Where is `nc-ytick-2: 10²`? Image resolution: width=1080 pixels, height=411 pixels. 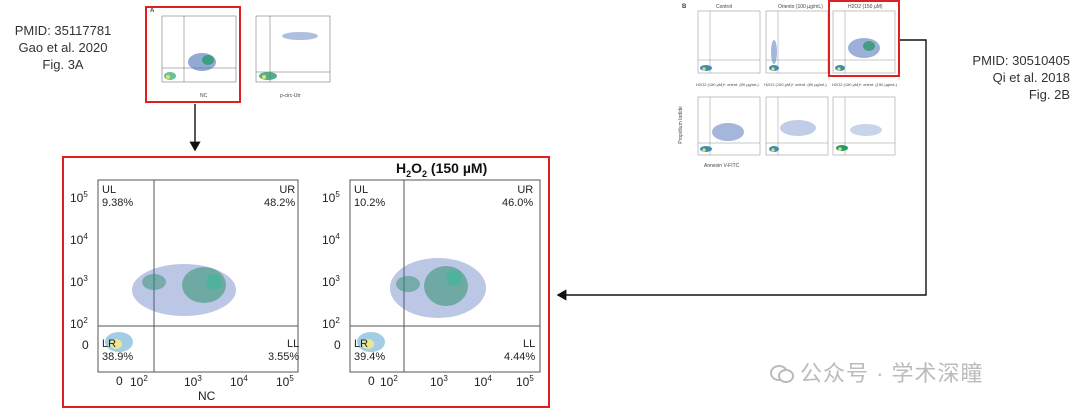 nc-ytick-2: 10² is located at coordinates (79, 323).